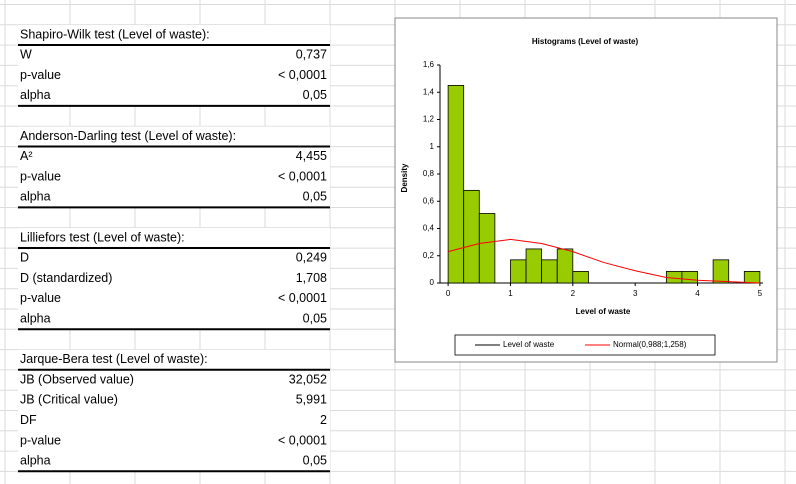 The image size is (796, 484). What do you see at coordinates (603, 261) in the screenshot?
I see `density-curve` at bounding box center [603, 261].